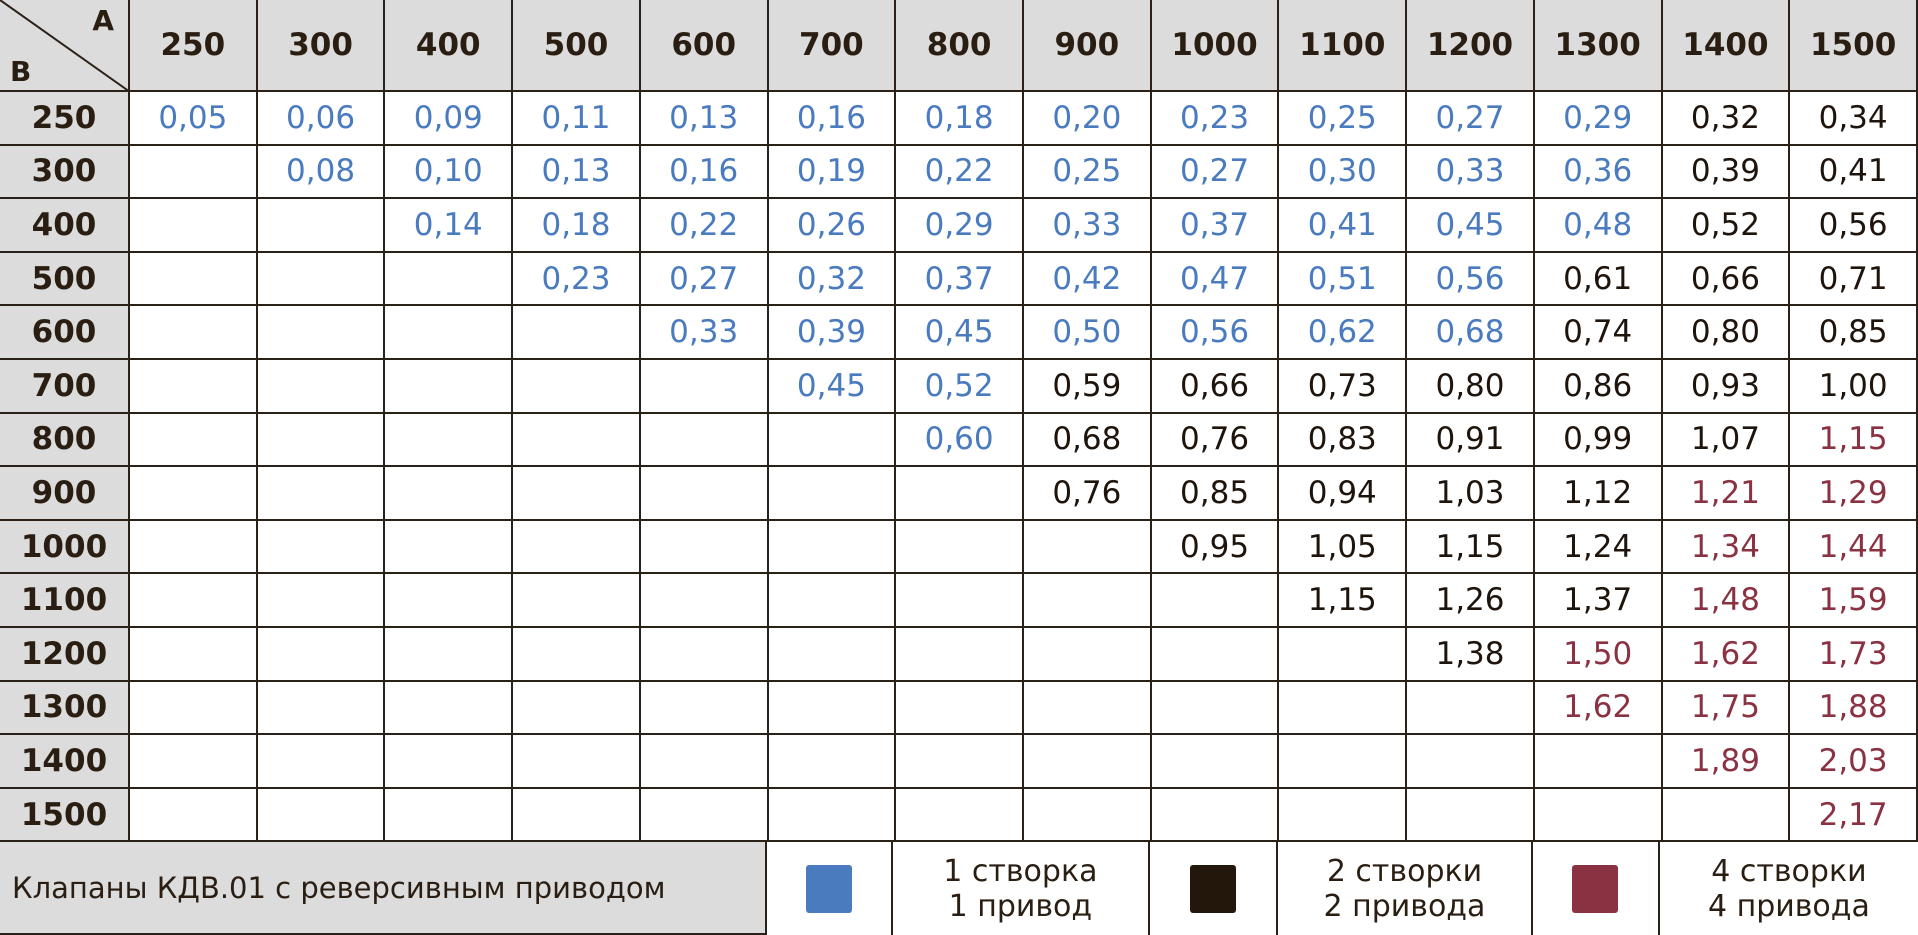 The image size is (1918, 935). I want to click on value-cell: 0,36, so click(1598, 172).